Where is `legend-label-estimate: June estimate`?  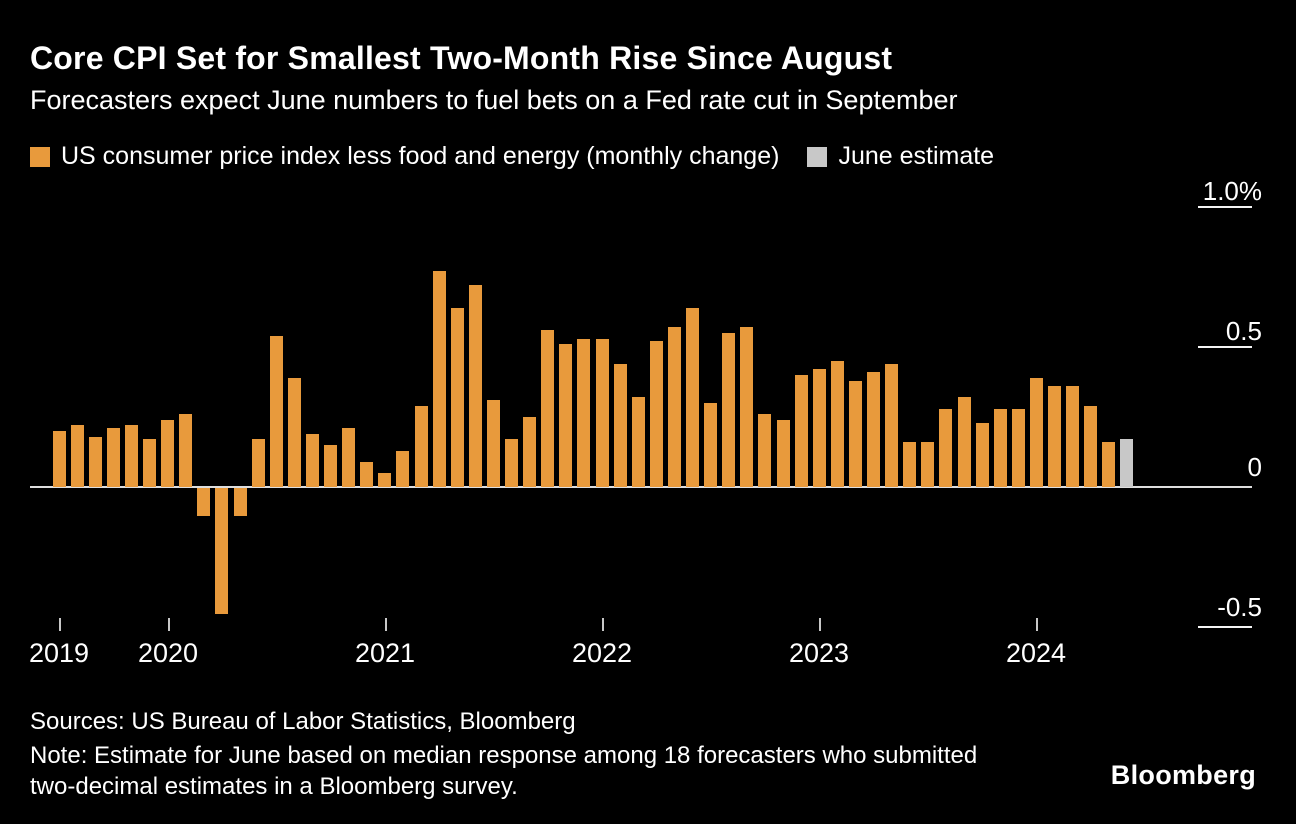
legend-label-estimate: June estimate is located at coordinates (916, 156).